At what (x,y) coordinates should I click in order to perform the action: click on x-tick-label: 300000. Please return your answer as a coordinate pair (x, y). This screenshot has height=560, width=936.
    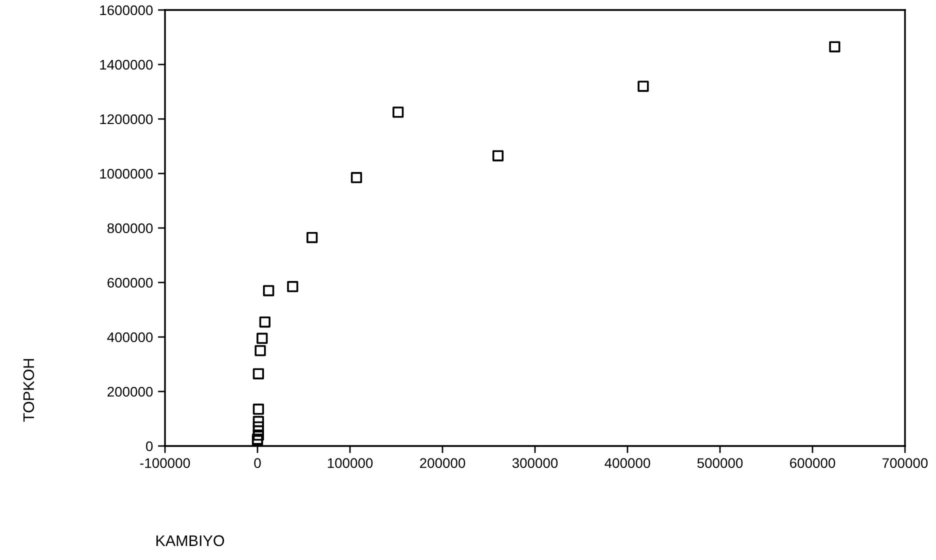
    Looking at the image, I should click on (535, 463).